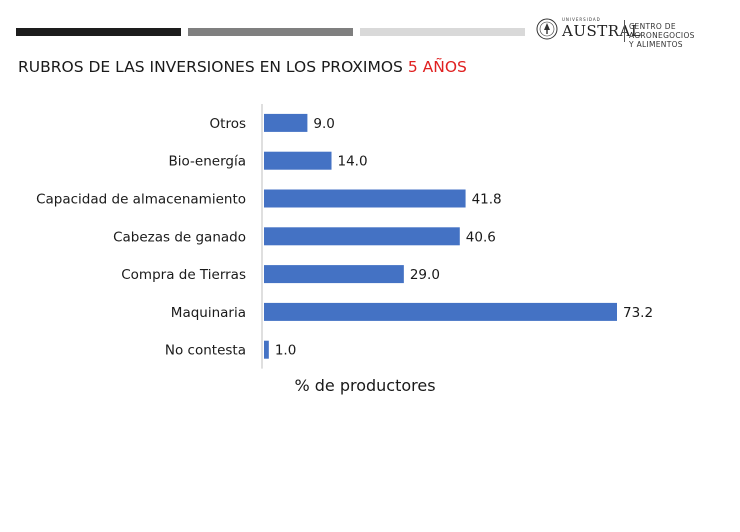 Image resolution: width=740 pixels, height=532 pixels. I want to click on center-name-line1: CENTRO DE AGRONEGOCIOS, so click(662, 31).